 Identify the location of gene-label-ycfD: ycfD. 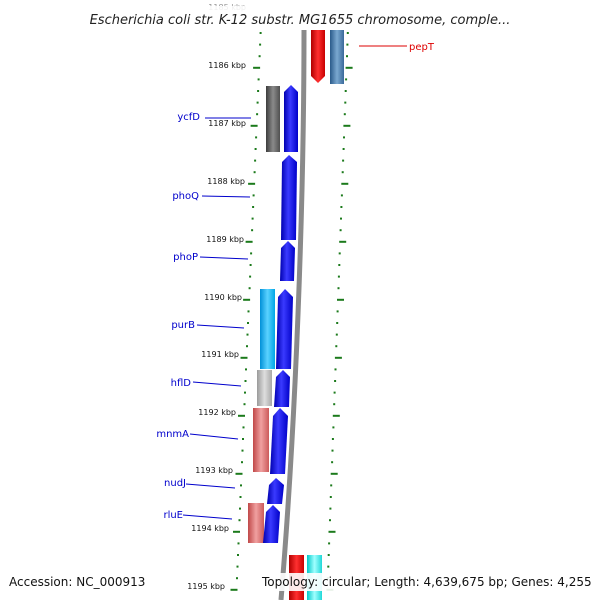
(188, 117).